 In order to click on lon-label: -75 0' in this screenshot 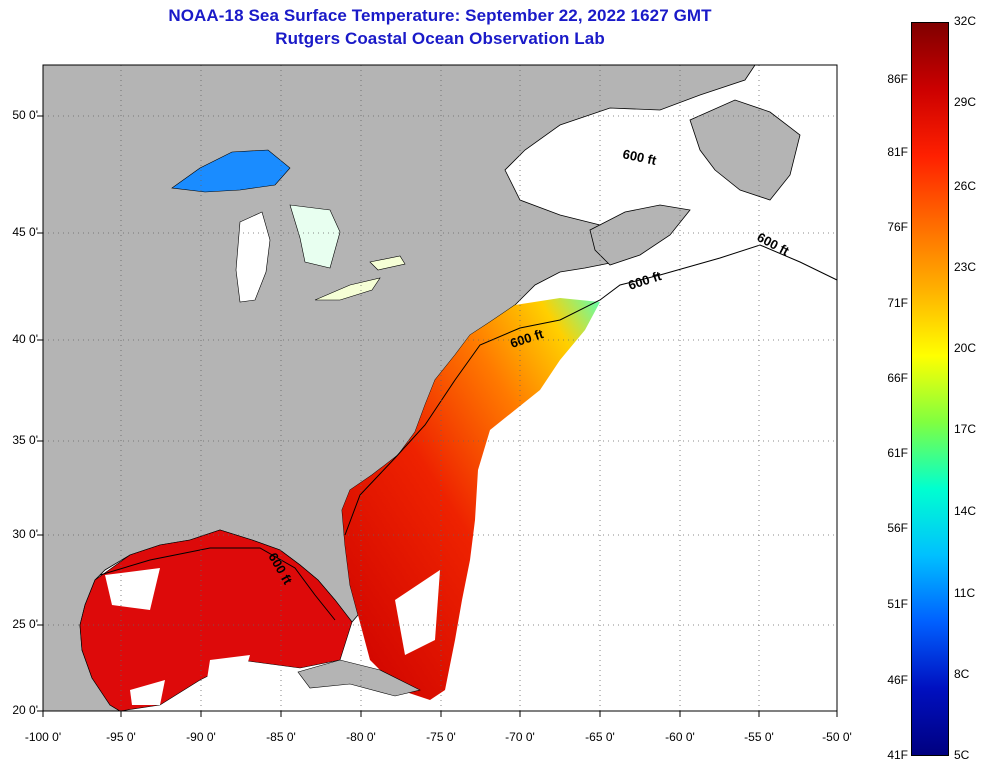, I will do `click(441, 737)`.